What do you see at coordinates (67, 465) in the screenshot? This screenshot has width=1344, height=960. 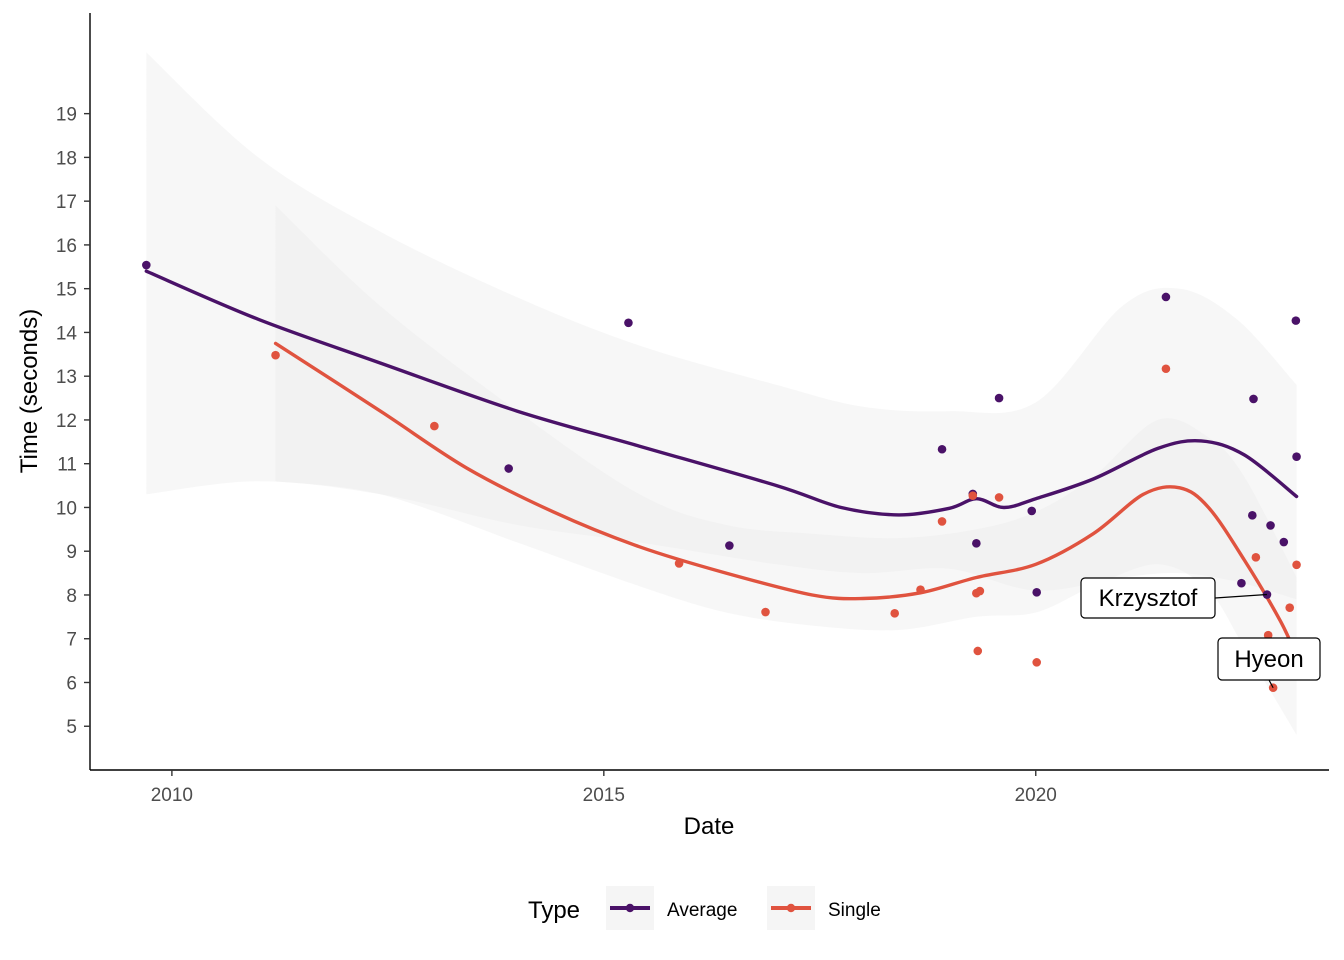 I see `y-tick-label-11: 11` at bounding box center [67, 465].